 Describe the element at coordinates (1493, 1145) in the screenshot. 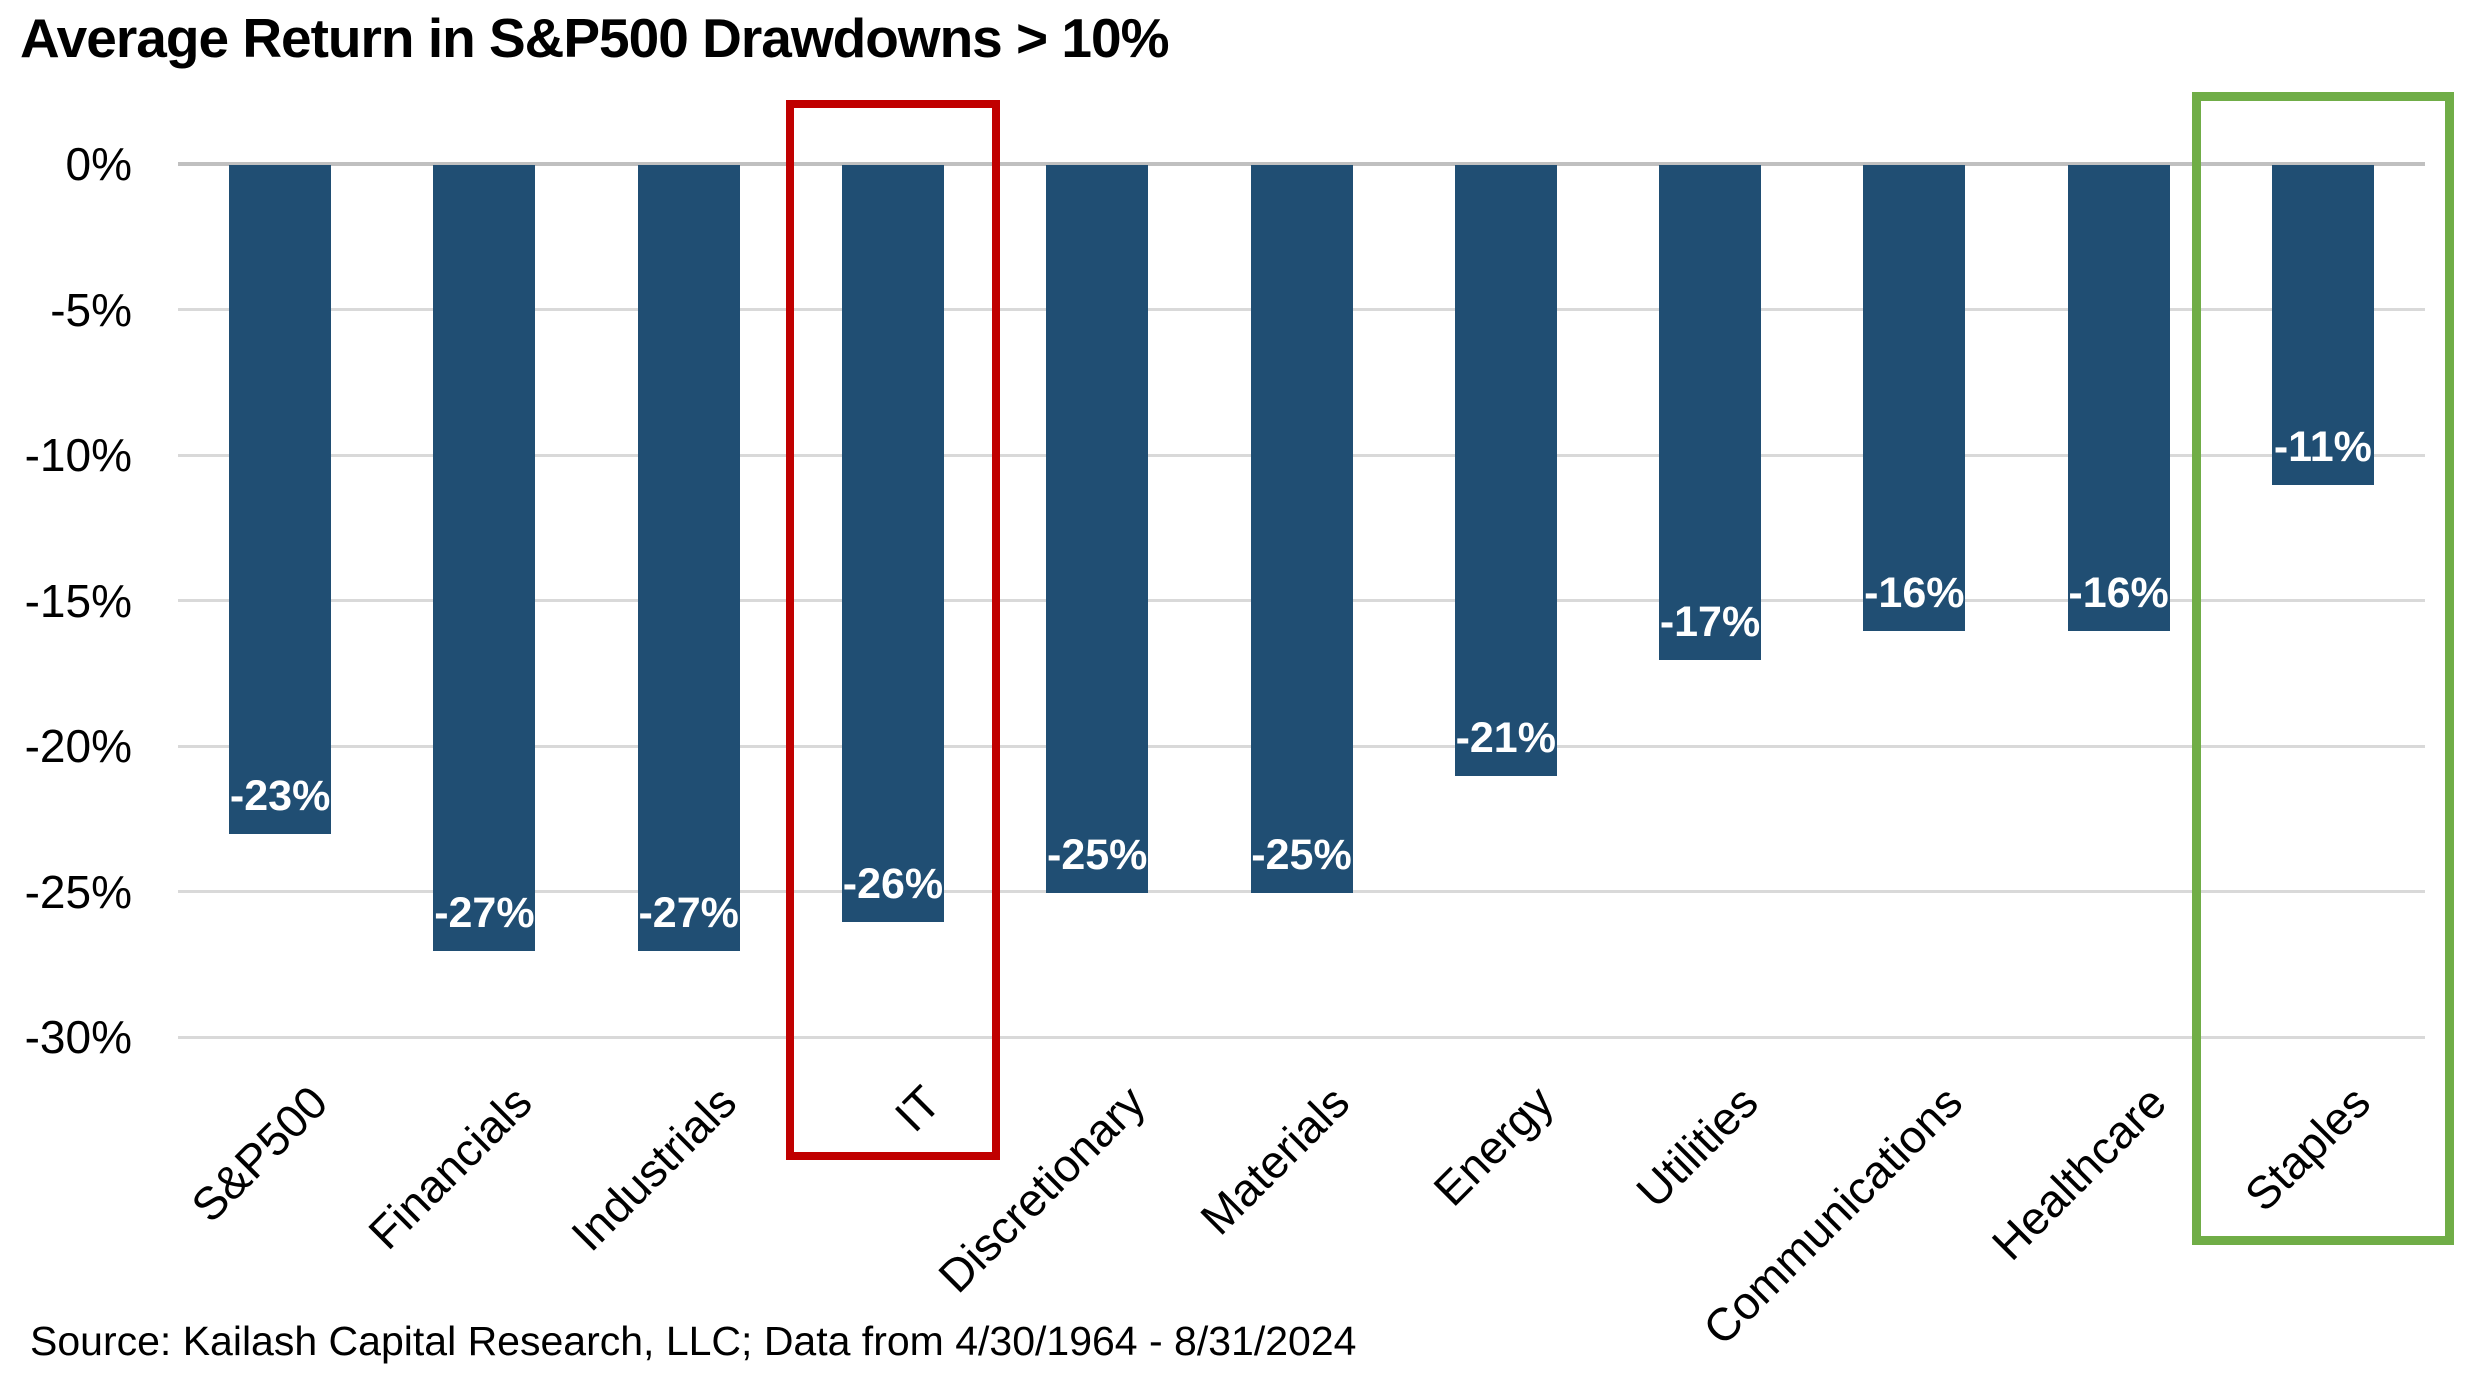

I see `x-axis-label-energy: Energy` at that location.